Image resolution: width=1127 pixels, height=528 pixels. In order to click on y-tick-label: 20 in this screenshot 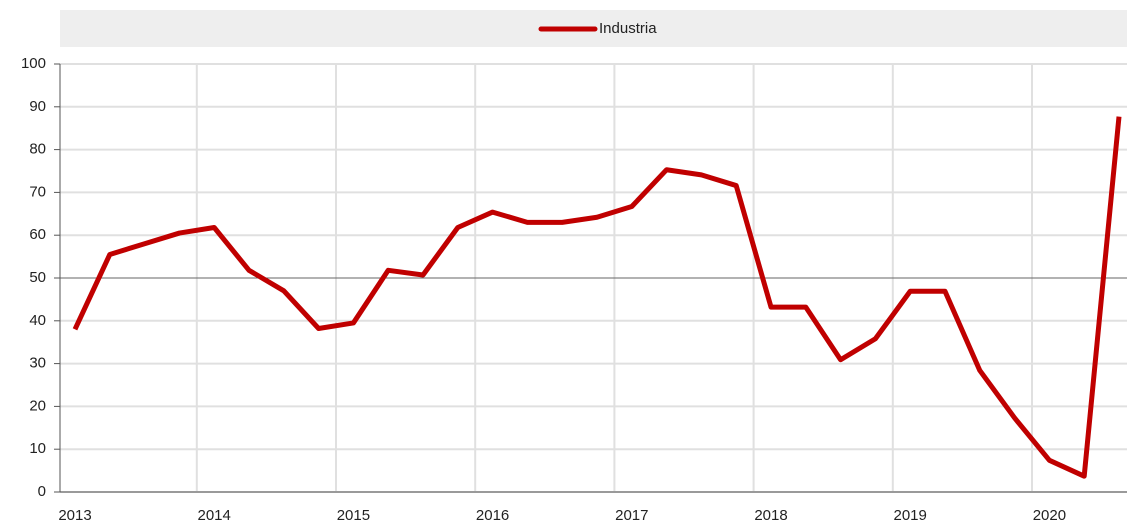, I will do `click(37, 405)`.